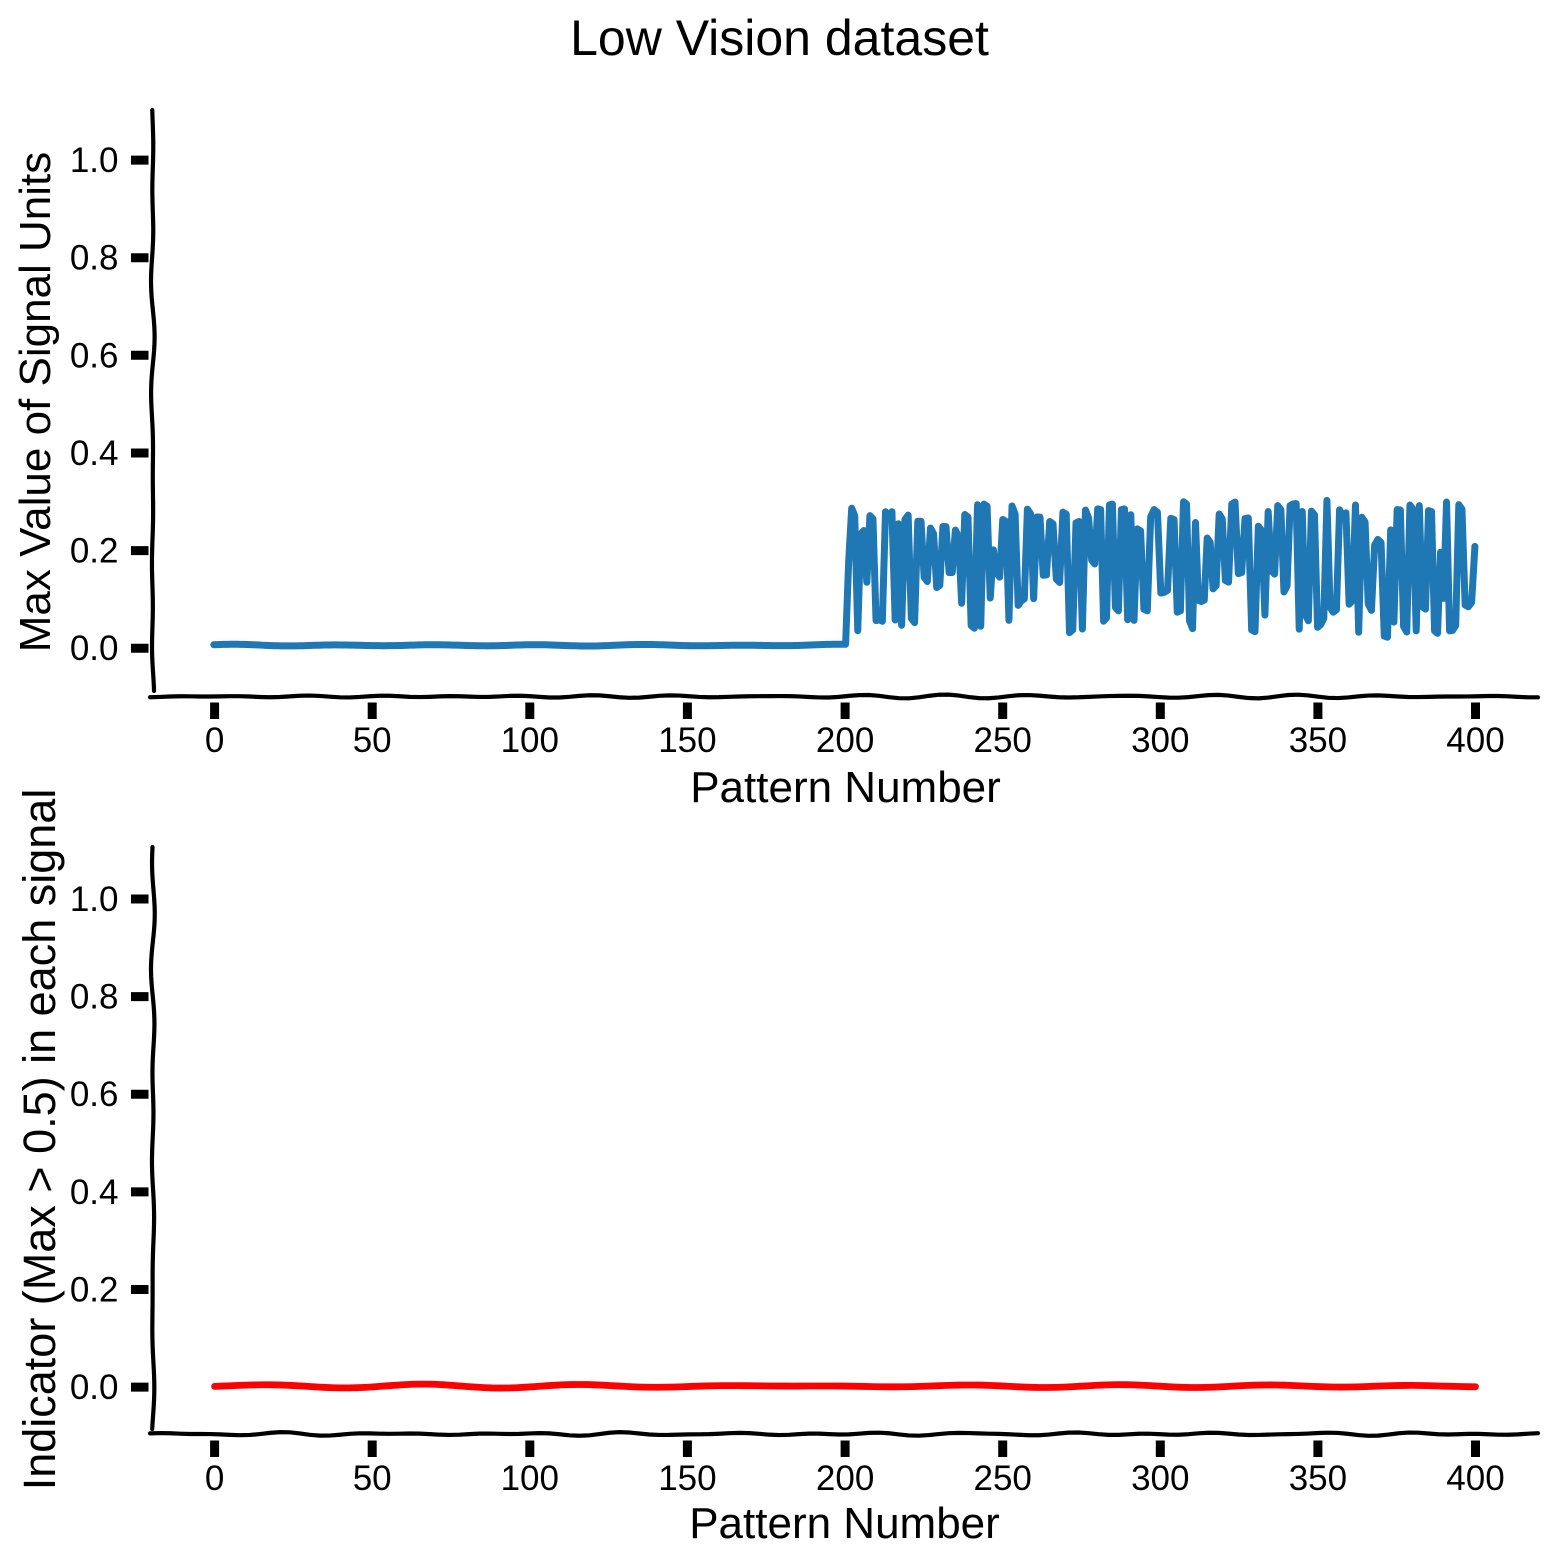 Image resolution: width=1555 pixels, height=1567 pixels. Describe the element at coordinates (779, 38) in the screenshot. I see `svg-text: Low Vision dataset` at that location.